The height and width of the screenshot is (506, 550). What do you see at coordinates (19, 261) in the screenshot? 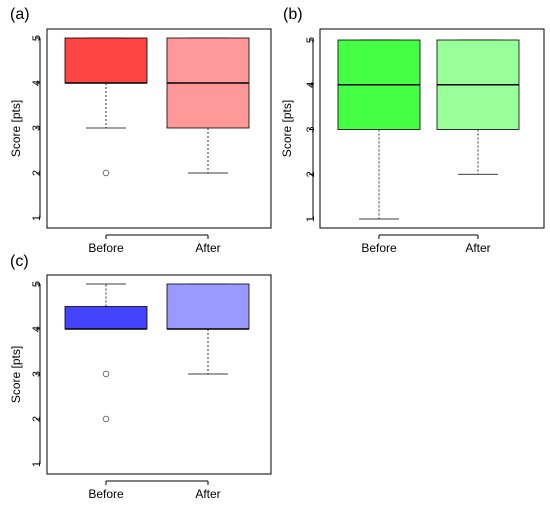
I see `panel-label: (c)` at bounding box center [19, 261].